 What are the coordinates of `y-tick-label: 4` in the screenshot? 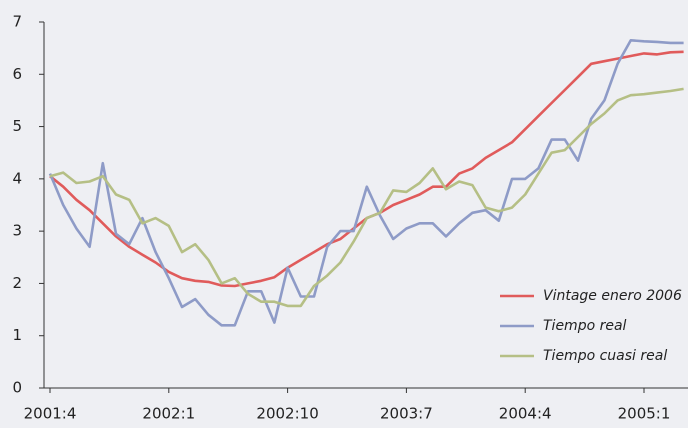 It's located at (17, 178).